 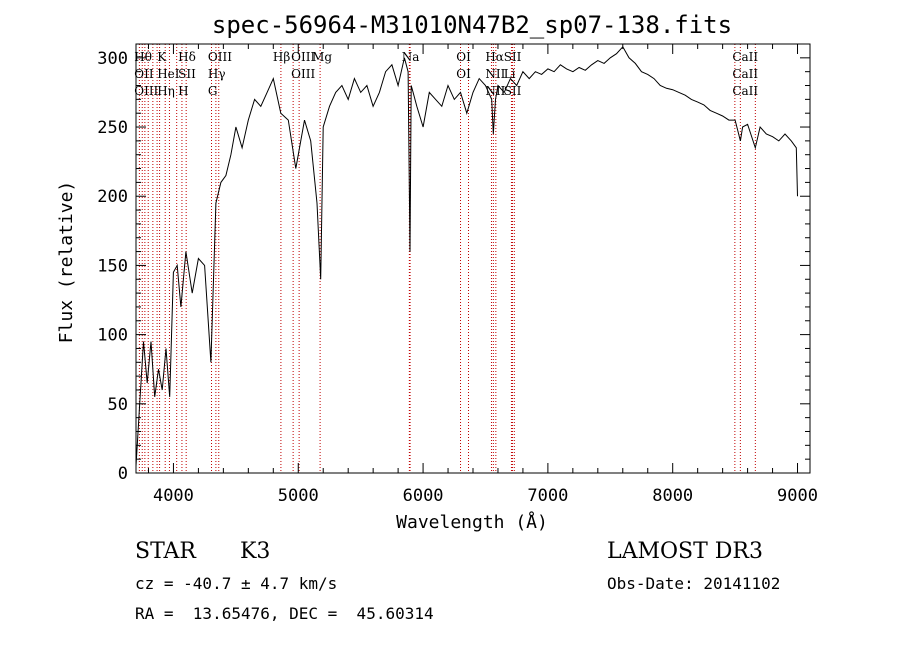 I want to click on line-label-5-0: OIII, so click(x=303, y=57).